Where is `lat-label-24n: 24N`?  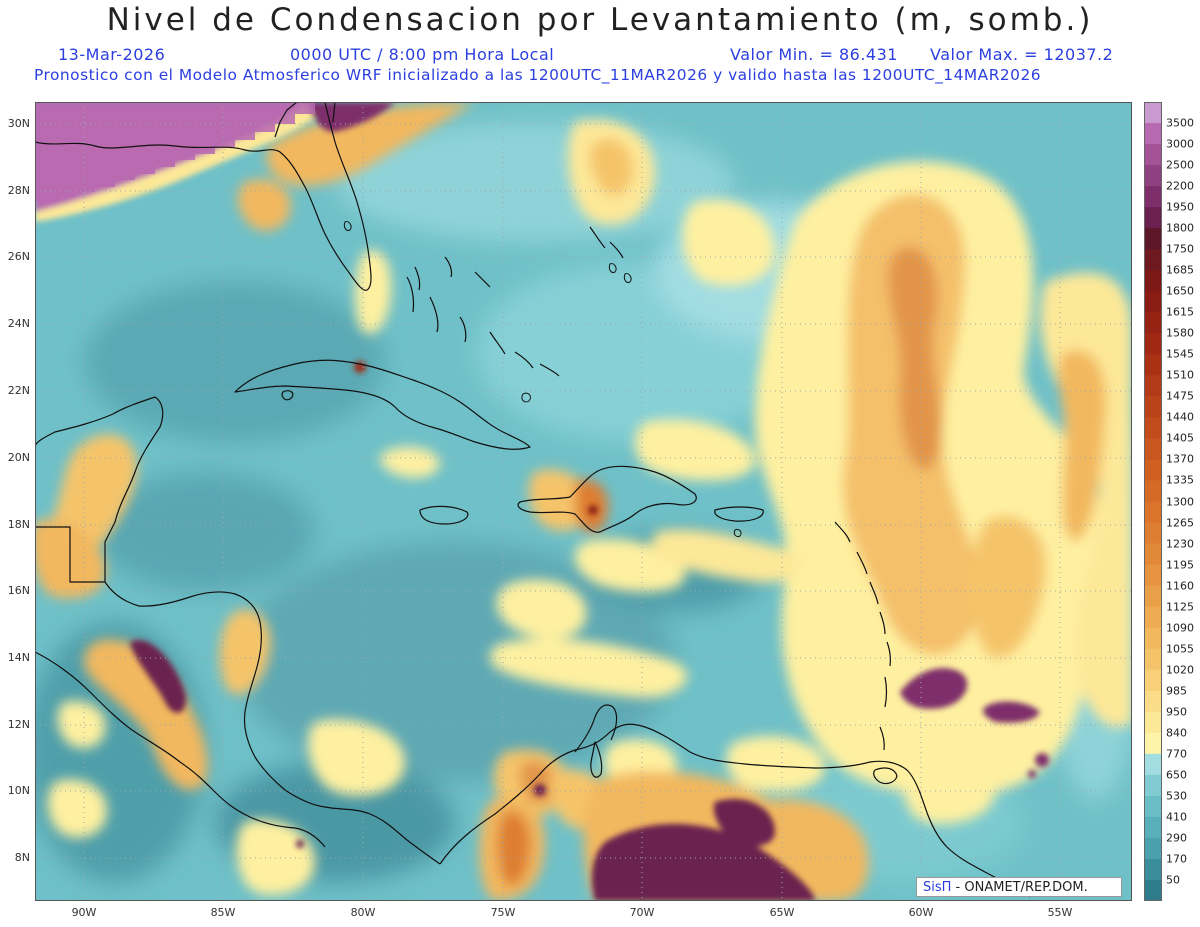 lat-label-24n: 24N is located at coordinates (18, 323).